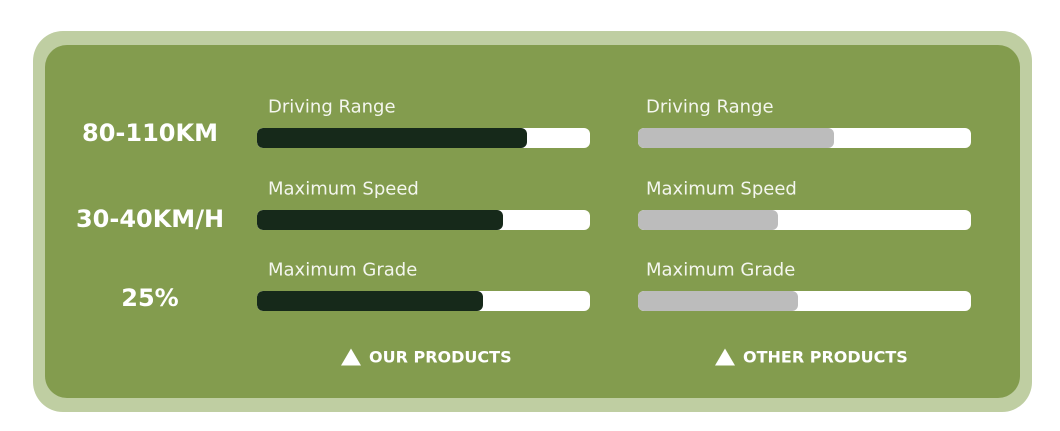 Image resolution: width=1060 pixels, height=431 pixels. Describe the element at coordinates (721, 189) in the screenshot. I see `spec-label-other: Maximum Speed` at that location.